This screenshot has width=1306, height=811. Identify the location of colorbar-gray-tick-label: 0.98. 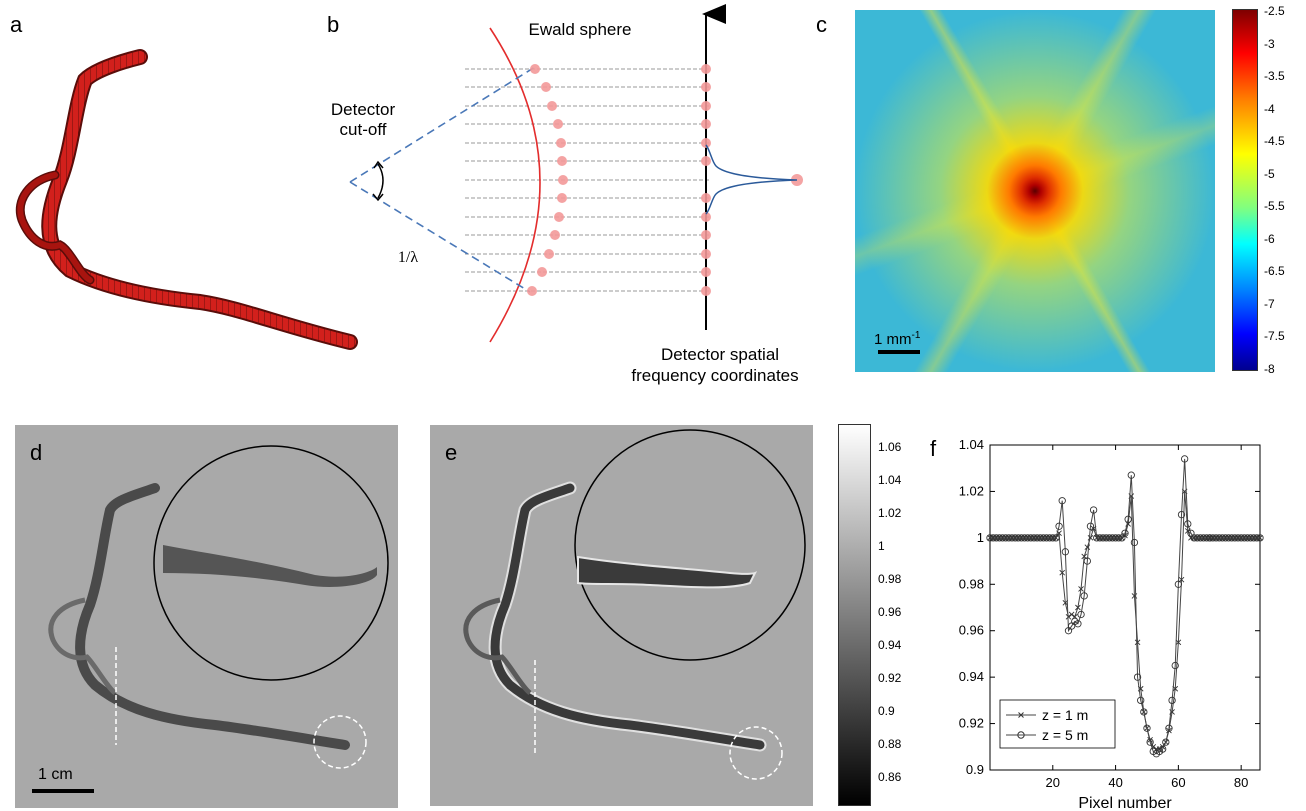
(890, 579).